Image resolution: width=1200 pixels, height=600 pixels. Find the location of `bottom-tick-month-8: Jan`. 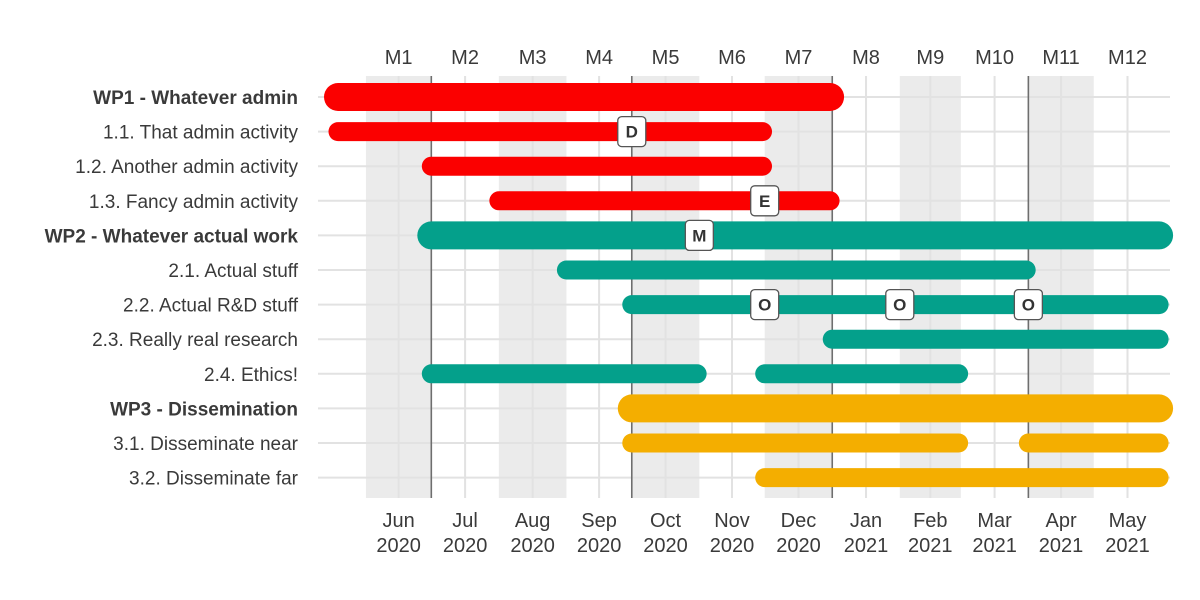

bottom-tick-month-8: Jan is located at coordinates (866, 521).